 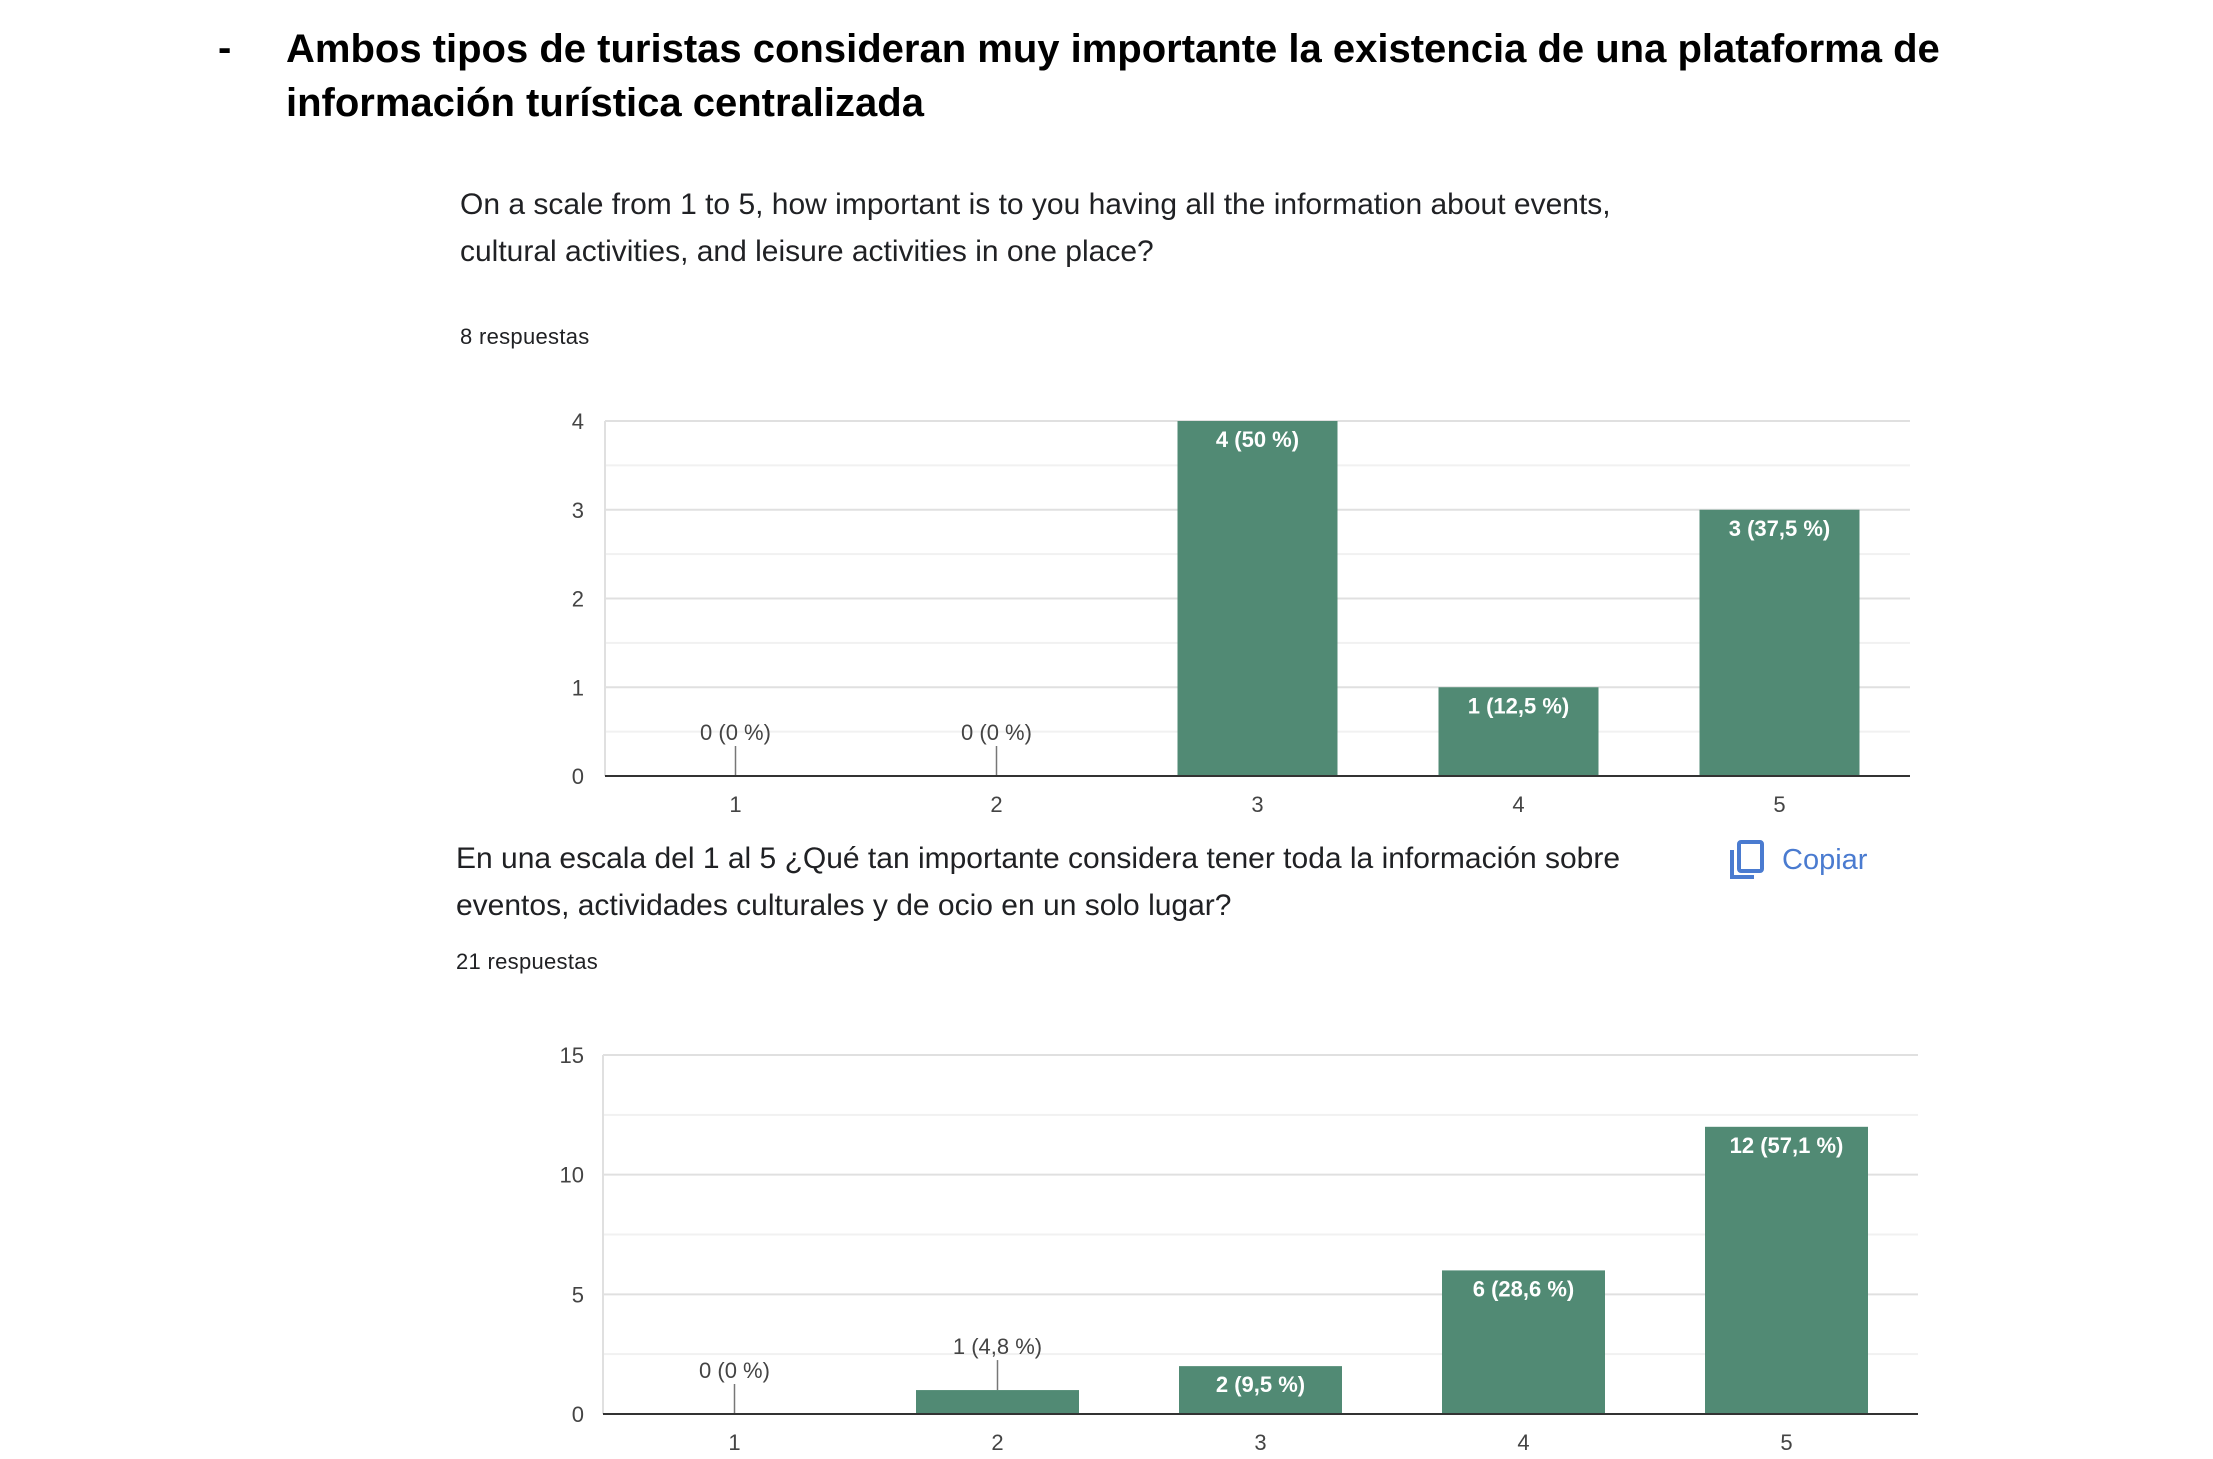 I want to click on chart2-x-tick: 4, so click(x=1523, y=1442).